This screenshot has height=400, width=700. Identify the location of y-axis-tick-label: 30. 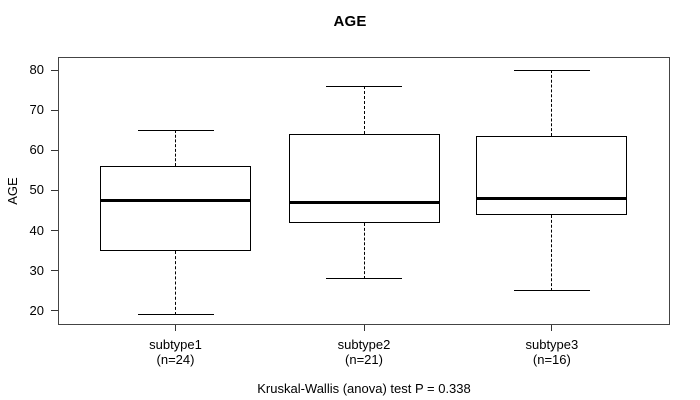
(36, 270).